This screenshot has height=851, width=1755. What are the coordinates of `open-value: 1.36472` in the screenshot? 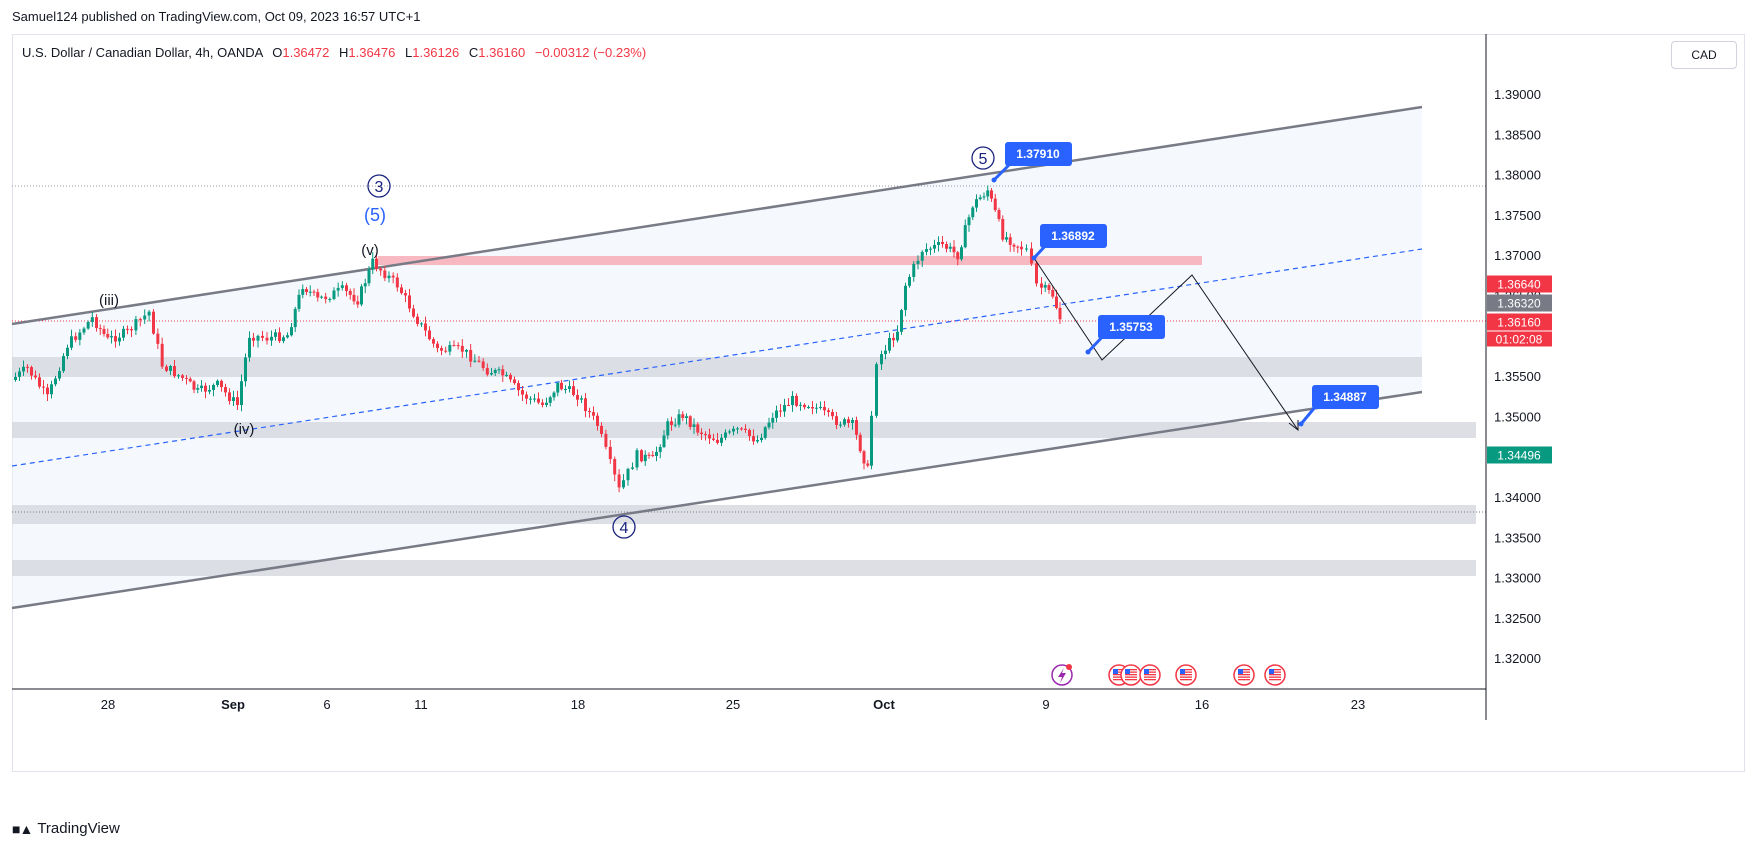 It's located at (306, 52).